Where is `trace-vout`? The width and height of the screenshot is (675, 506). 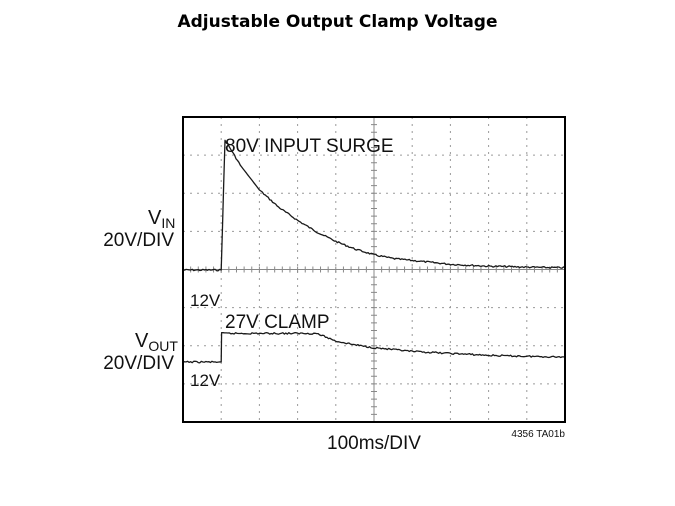 trace-vout is located at coordinates (374, 347).